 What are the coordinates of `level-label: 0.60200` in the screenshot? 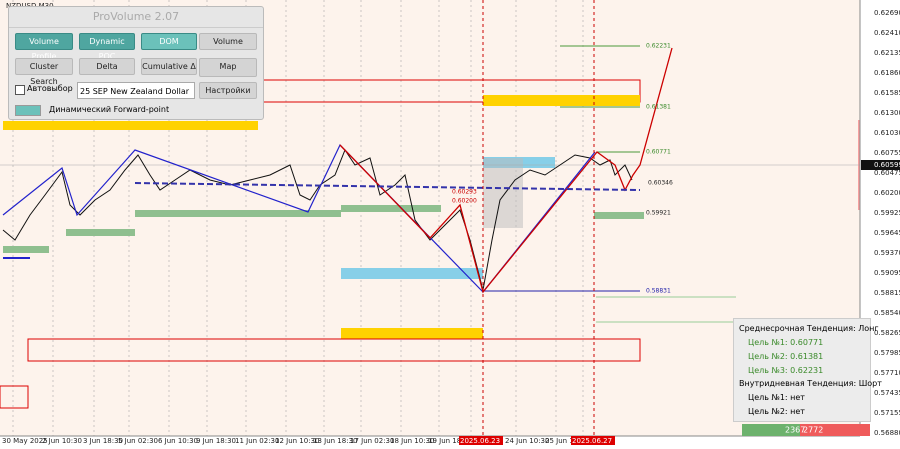 It's located at (464, 201).